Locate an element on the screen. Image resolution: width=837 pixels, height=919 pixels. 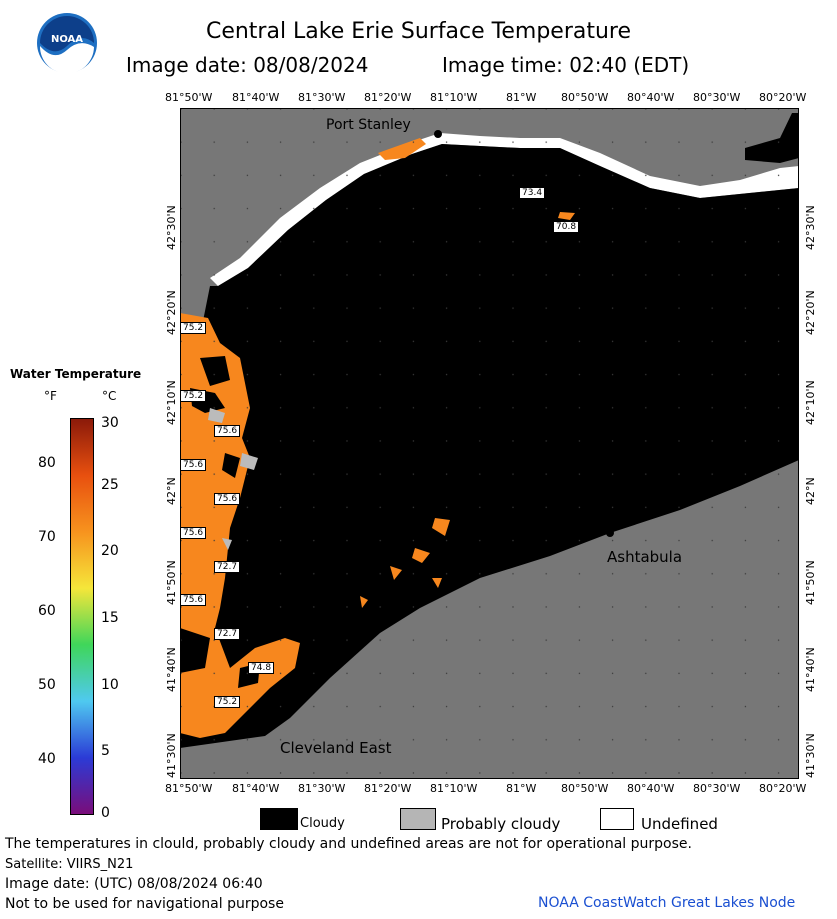
legend-c-tick: 5 is located at coordinates (105, 751).